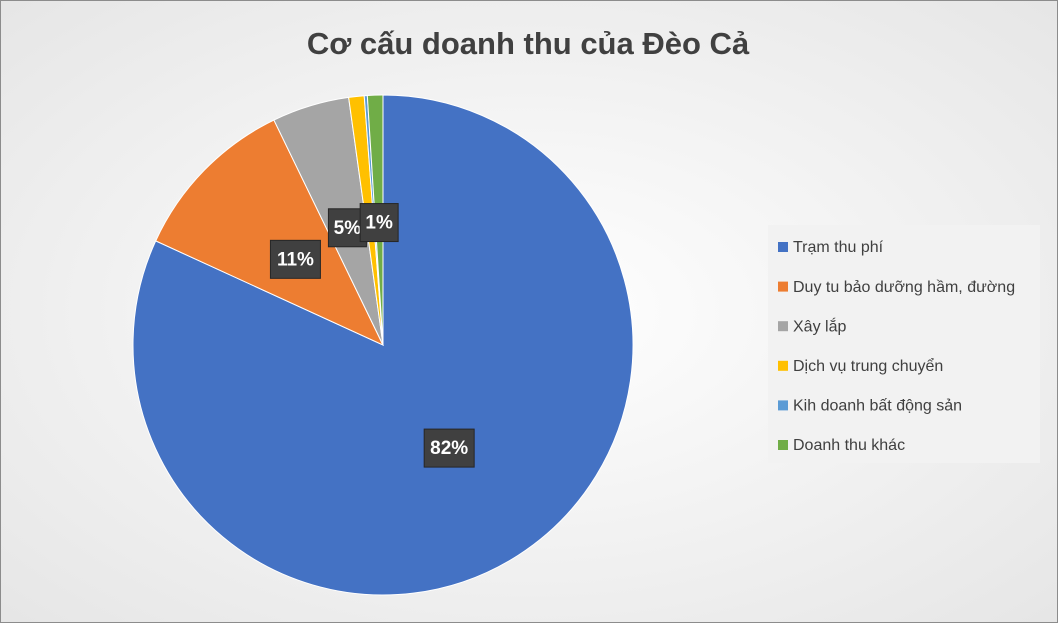 The image size is (1058, 628). I want to click on data-label: 1%, so click(379, 223).